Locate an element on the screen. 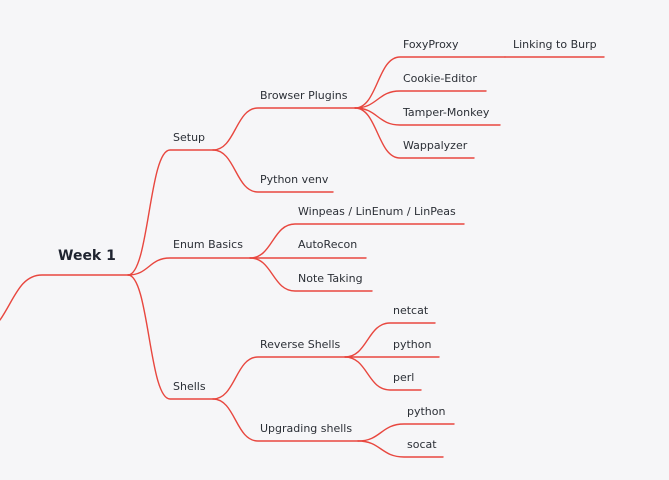 The height and width of the screenshot is (480, 669). node-tamper-monkey: Tamper-Monkey is located at coordinates (446, 112).